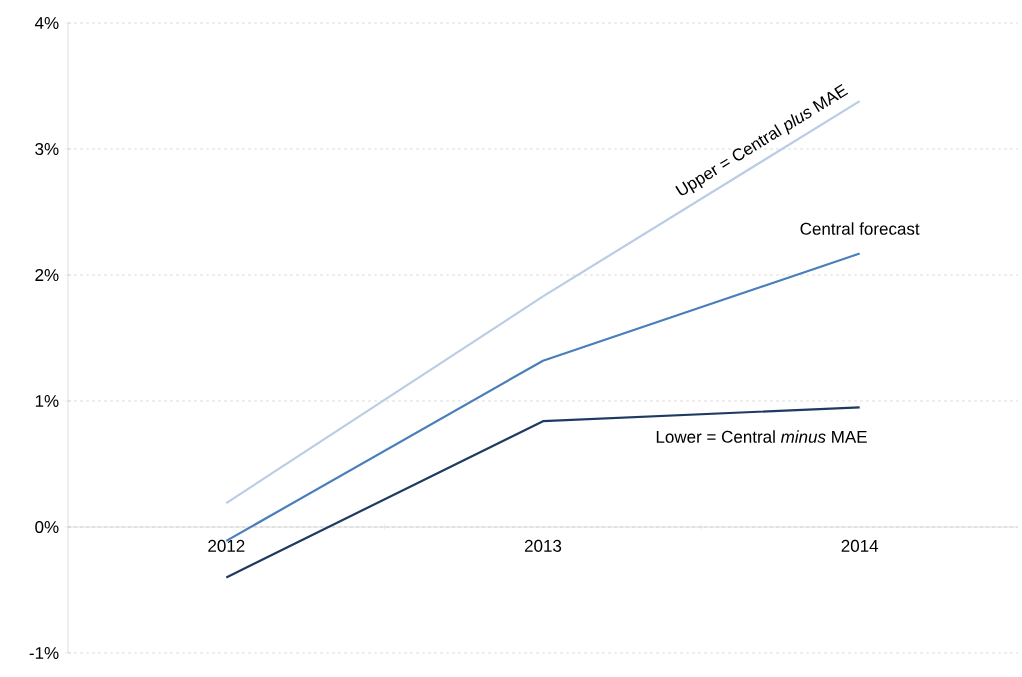  What do you see at coordinates (47, 149) in the screenshot?
I see `y-tick-label: 3%` at bounding box center [47, 149].